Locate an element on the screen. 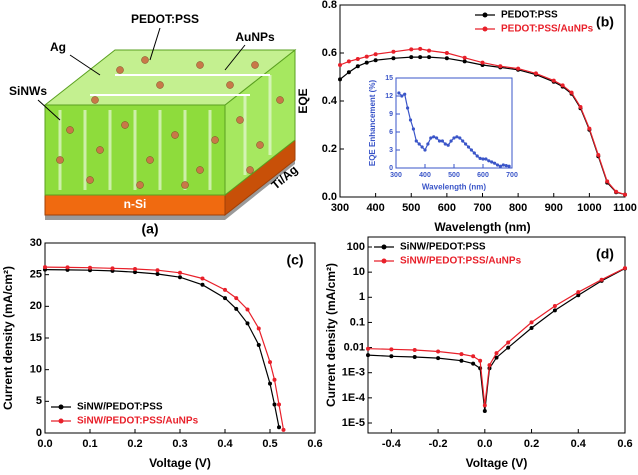  legend-label: PEDOT:PSS is located at coordinates (529, 15).